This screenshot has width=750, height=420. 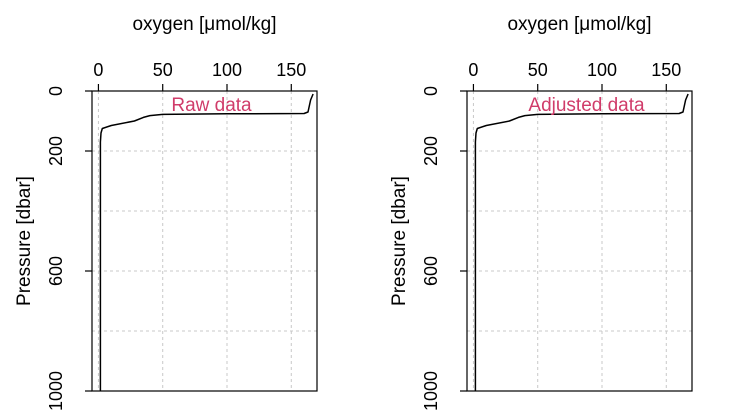 I want to click on panel-label: Adjusted data, so click(x=586, y=105).